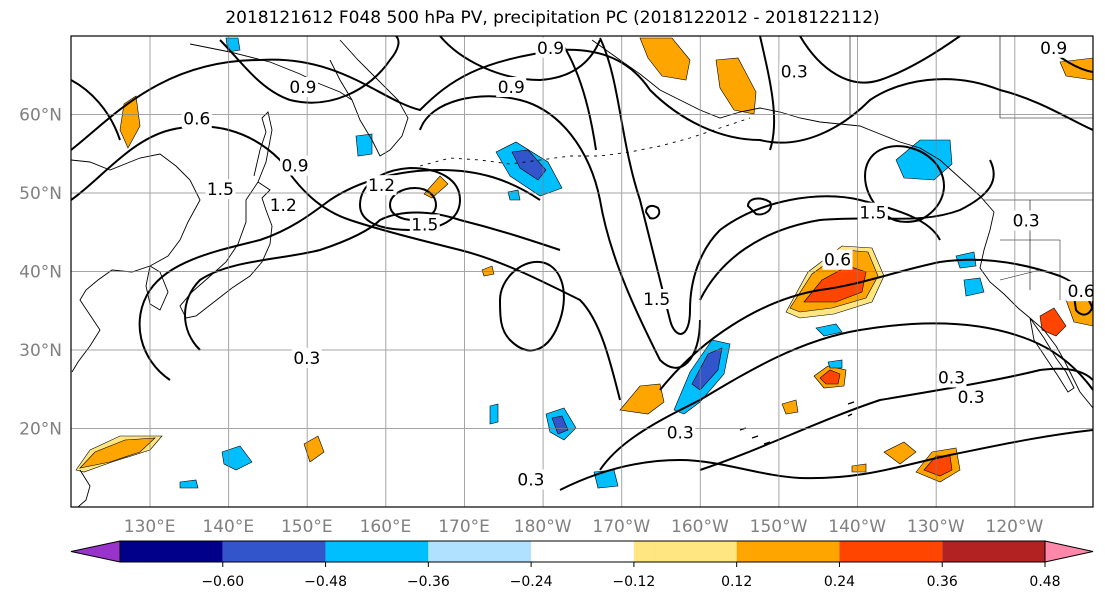 This screenshot has height=601, width=1105. I want to click on y-tick-label: 50°N, so click(40, 194).